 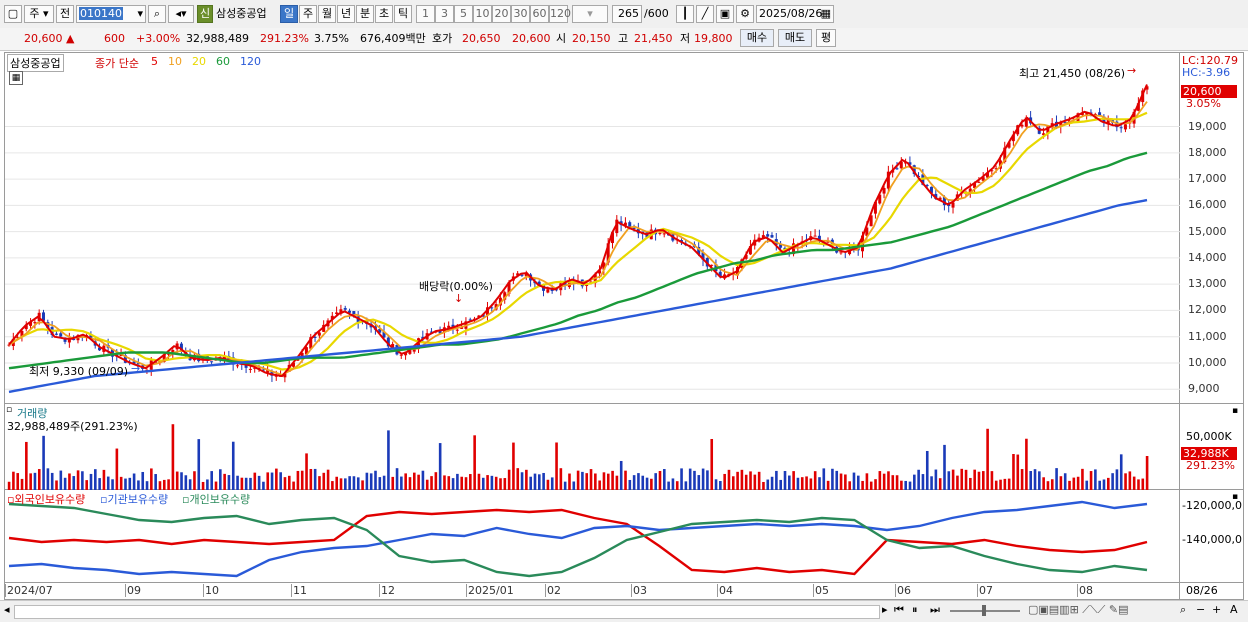 What do you see at coordinates (16, 78) in the screenshot?
I see `grid-toggle-icon: ▦` at bounding box center [16, 78].